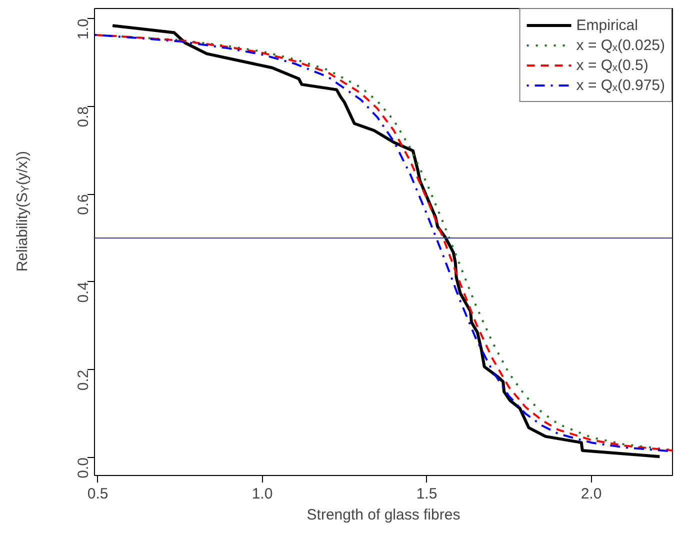 This screenshot has height=556, width=674. I want to click on x-tick-label: 0.5, so click(97, 494).